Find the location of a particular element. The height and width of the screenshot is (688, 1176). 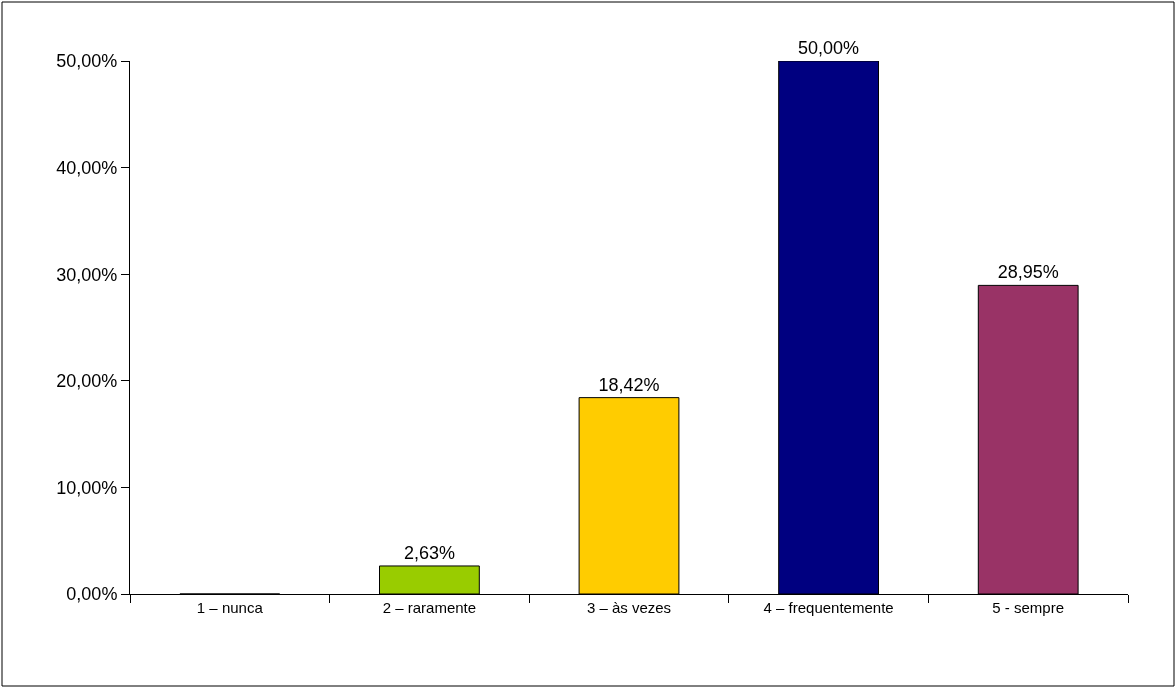

y-tick-label: 40,00% is located at coordinates (87, 167).